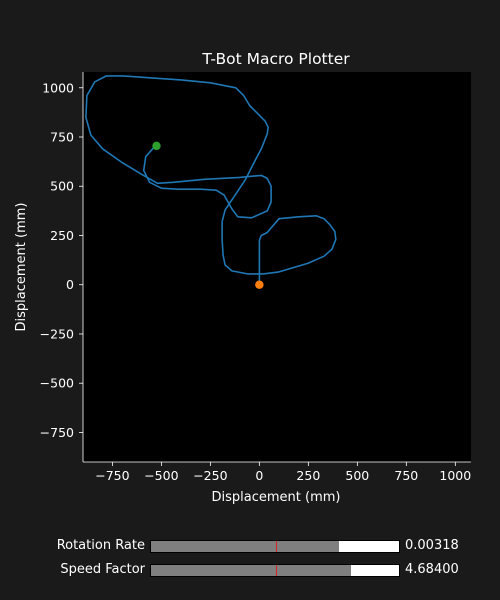  What do you see at coordinates (259, 284) in the screenshot?
I see `start-point-marker` at bounding box center [259, 284].